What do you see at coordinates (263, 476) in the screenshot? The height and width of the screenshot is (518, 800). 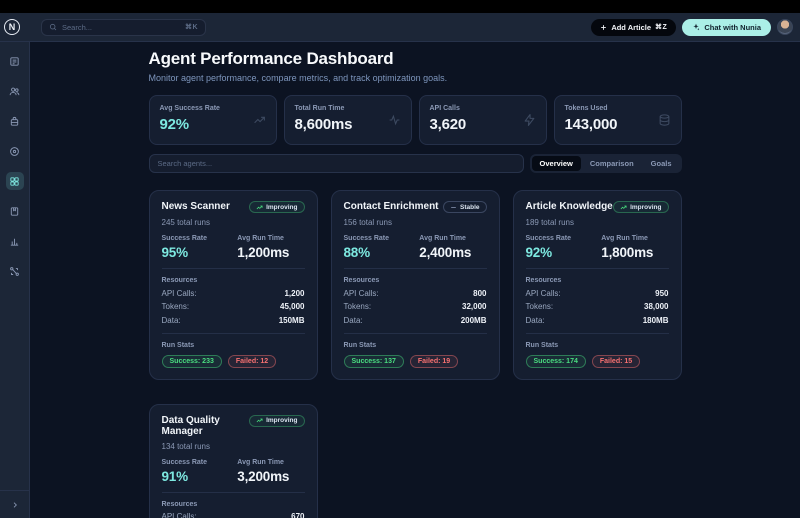 I see `avg-run-time-value: 3,200ms` at bounding box center [263, 476].